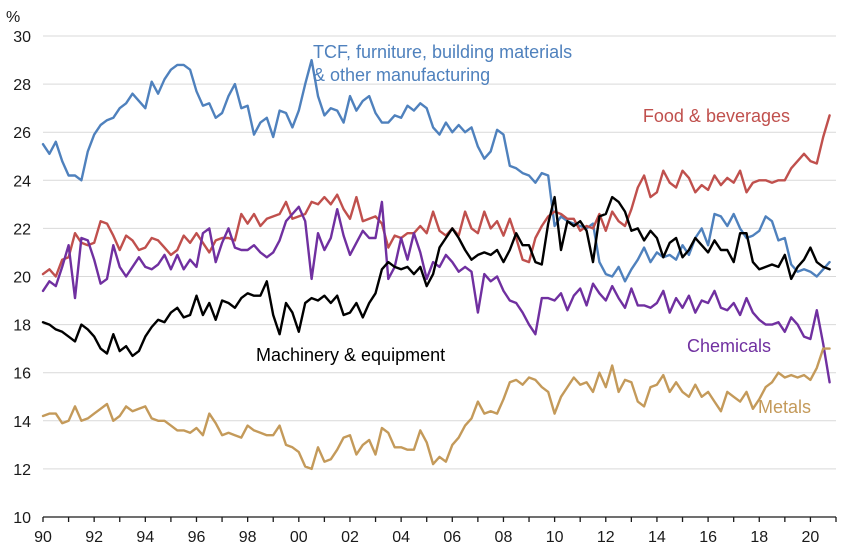 Image resolution: width=850 pixels, height=555 pixels. I want to click on series-label-metals: Metals, so click(784, 407).